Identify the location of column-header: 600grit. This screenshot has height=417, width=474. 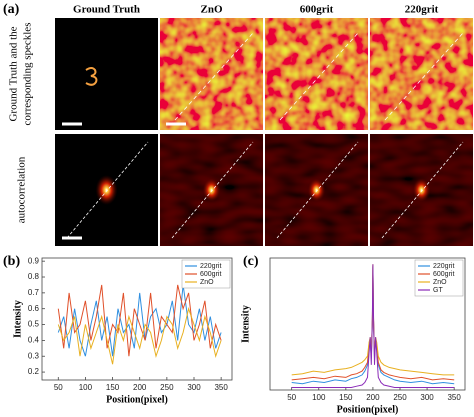
(317, 10).